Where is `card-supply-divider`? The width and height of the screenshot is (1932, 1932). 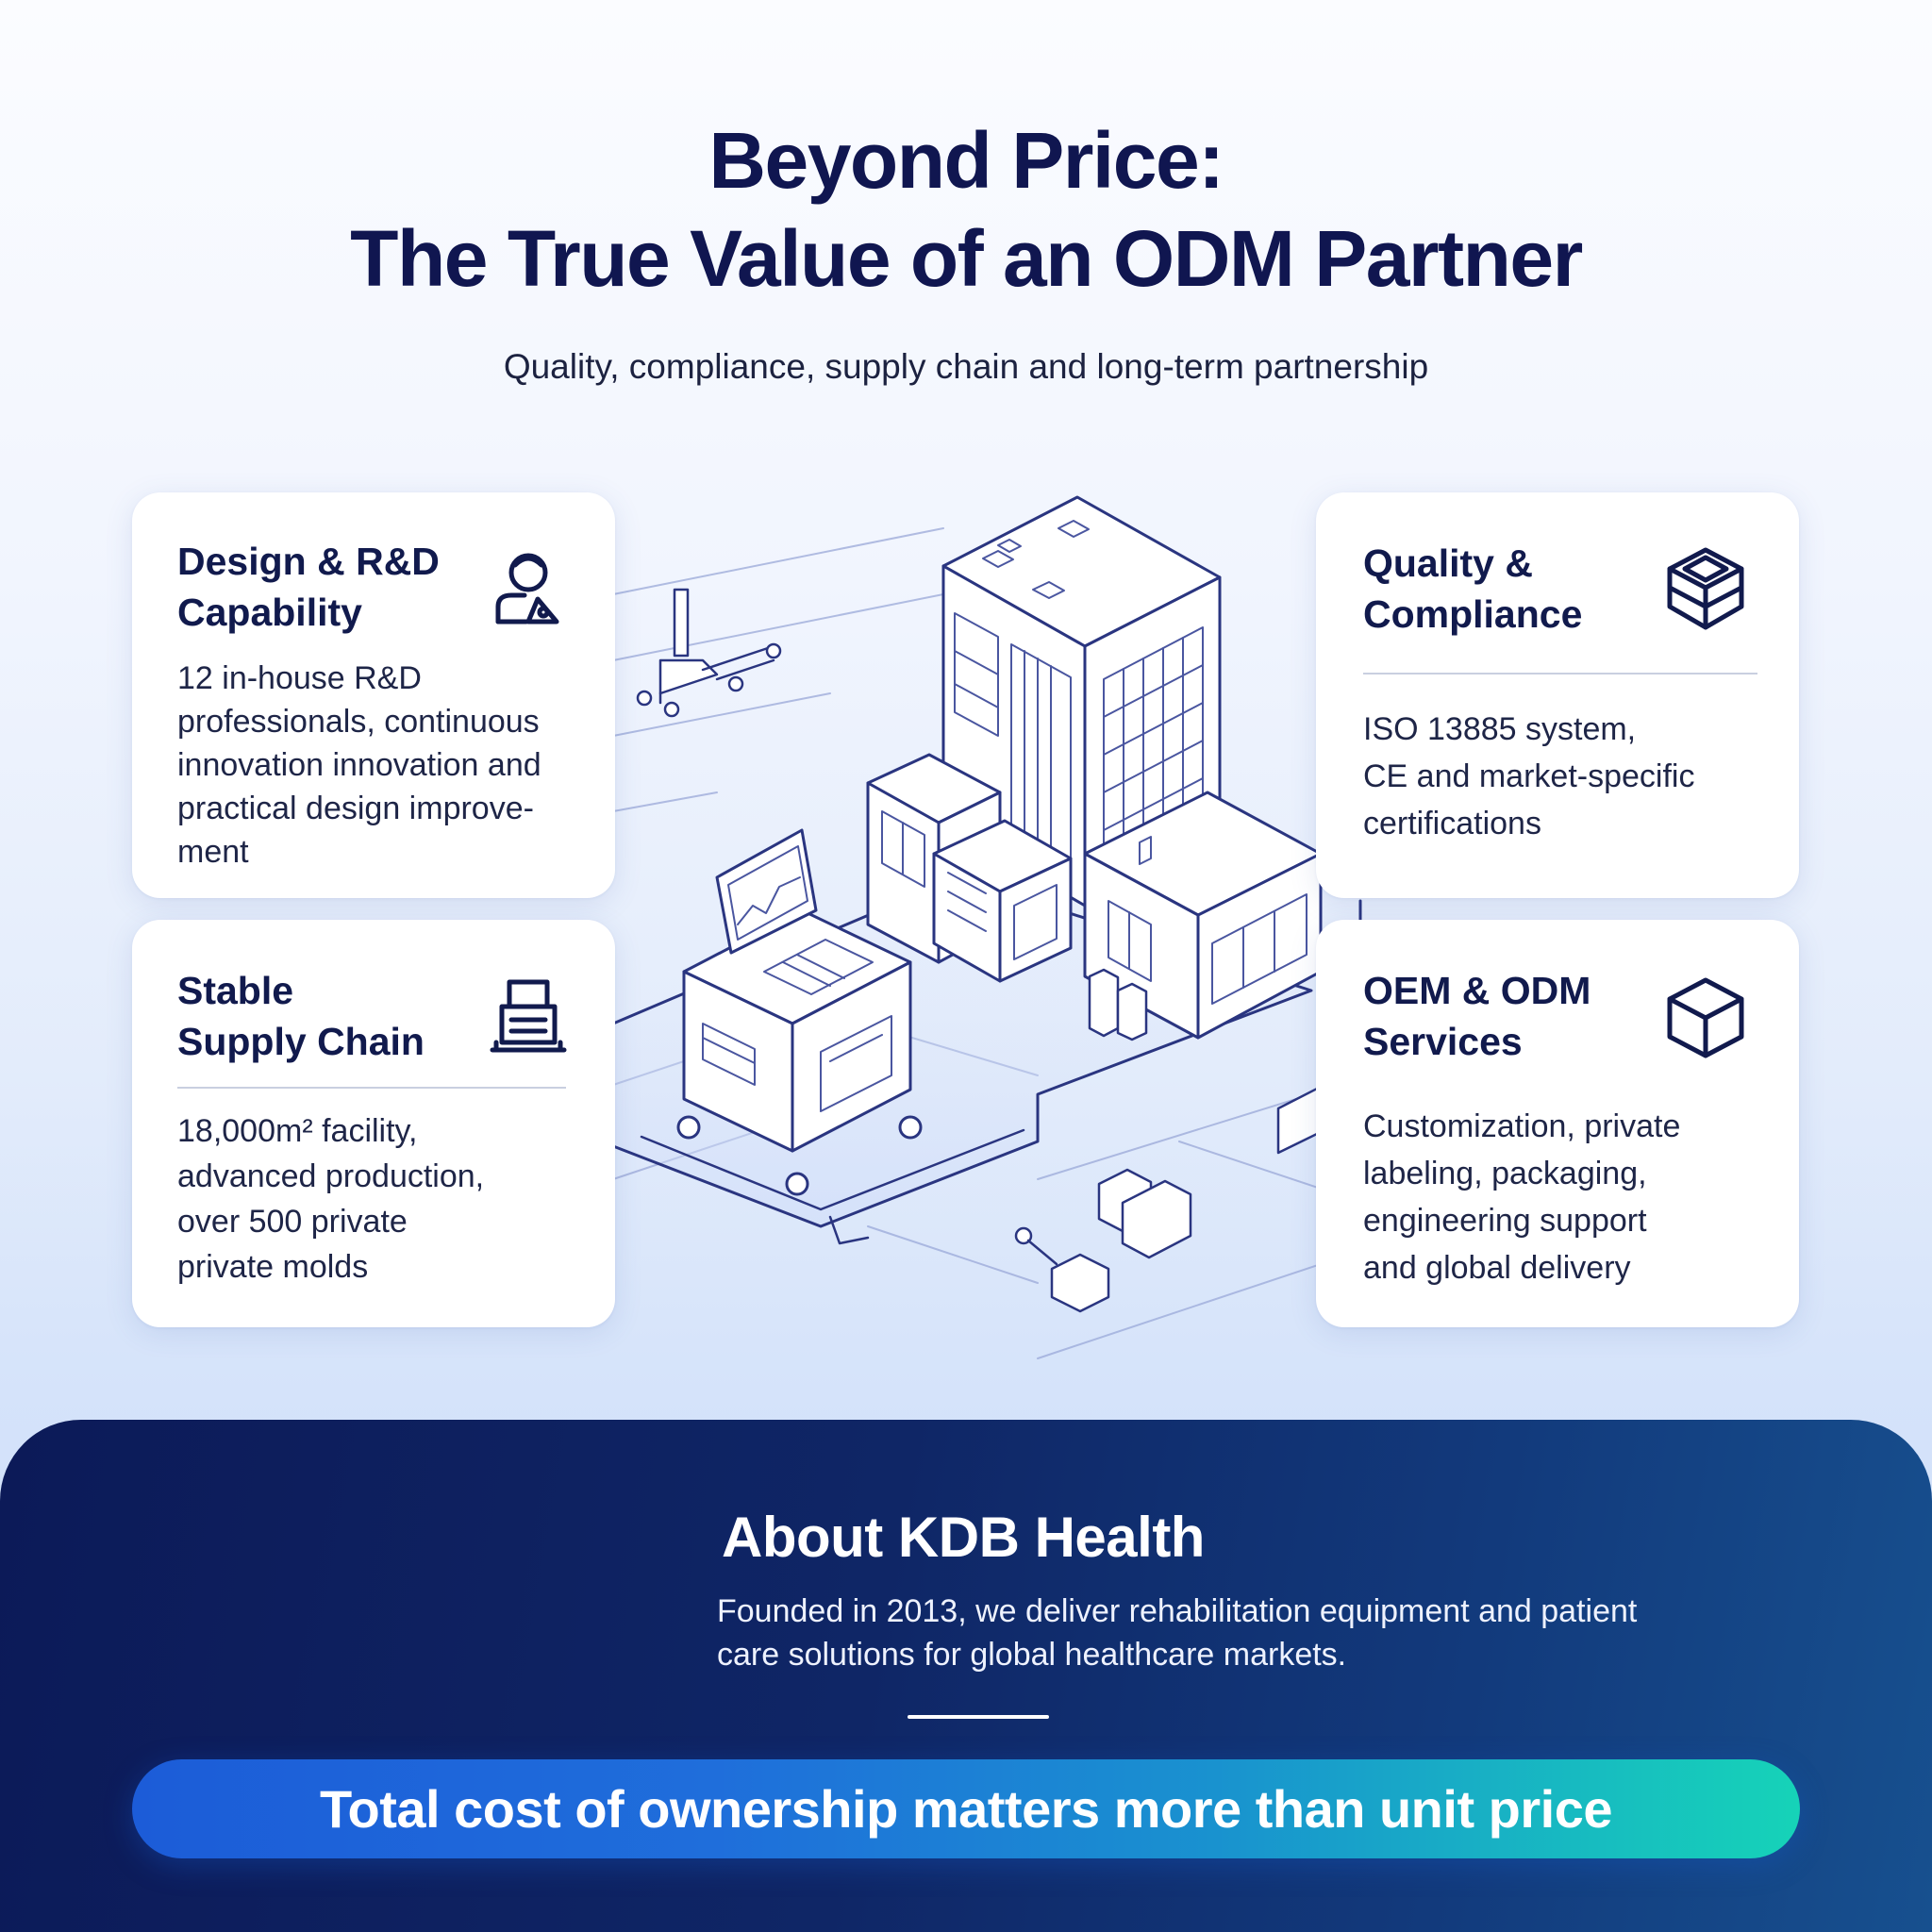
card-supply-divider is located at coordinates (372, 1088).